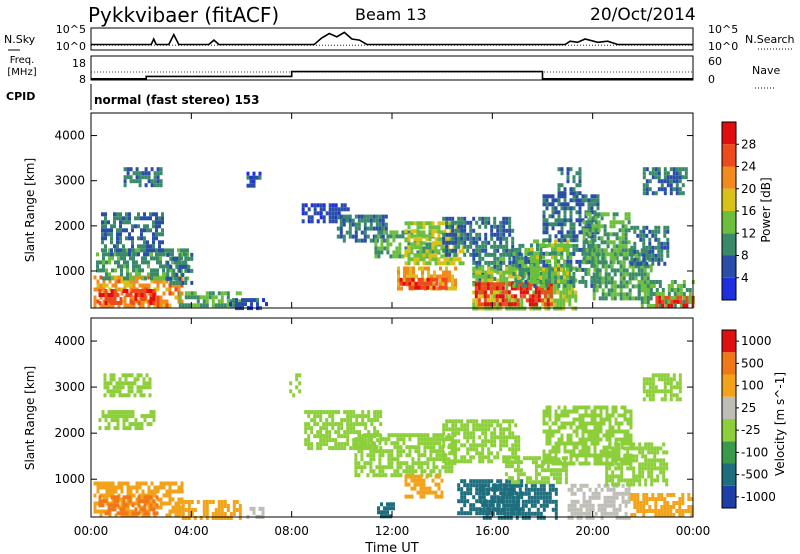 This screenshot has width=800, height=554. What do you see at coordinates (392, 38) in the screenshot?
I see `n-sky-trace` at bounding box center [392, 38].